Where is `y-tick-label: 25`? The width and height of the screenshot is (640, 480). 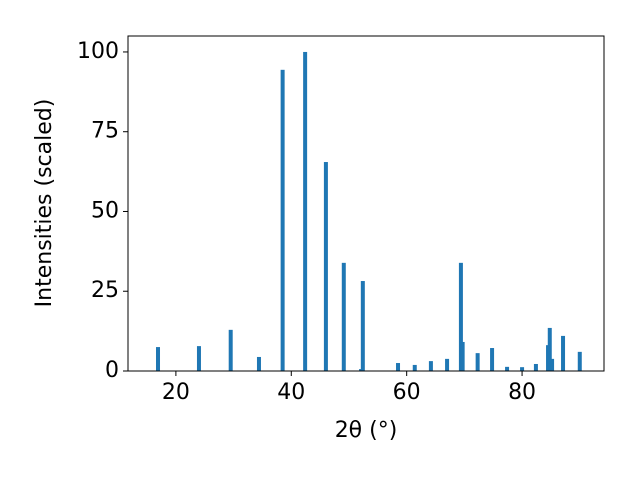
y-tick-label: 25 is located at coordinates (105, 290).